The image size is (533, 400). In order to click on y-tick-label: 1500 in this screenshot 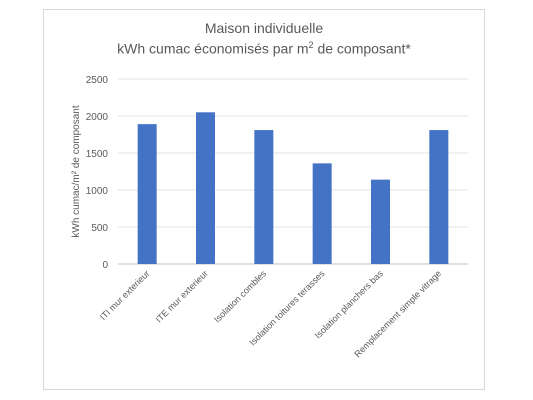, I will do `click(97, 154)`.